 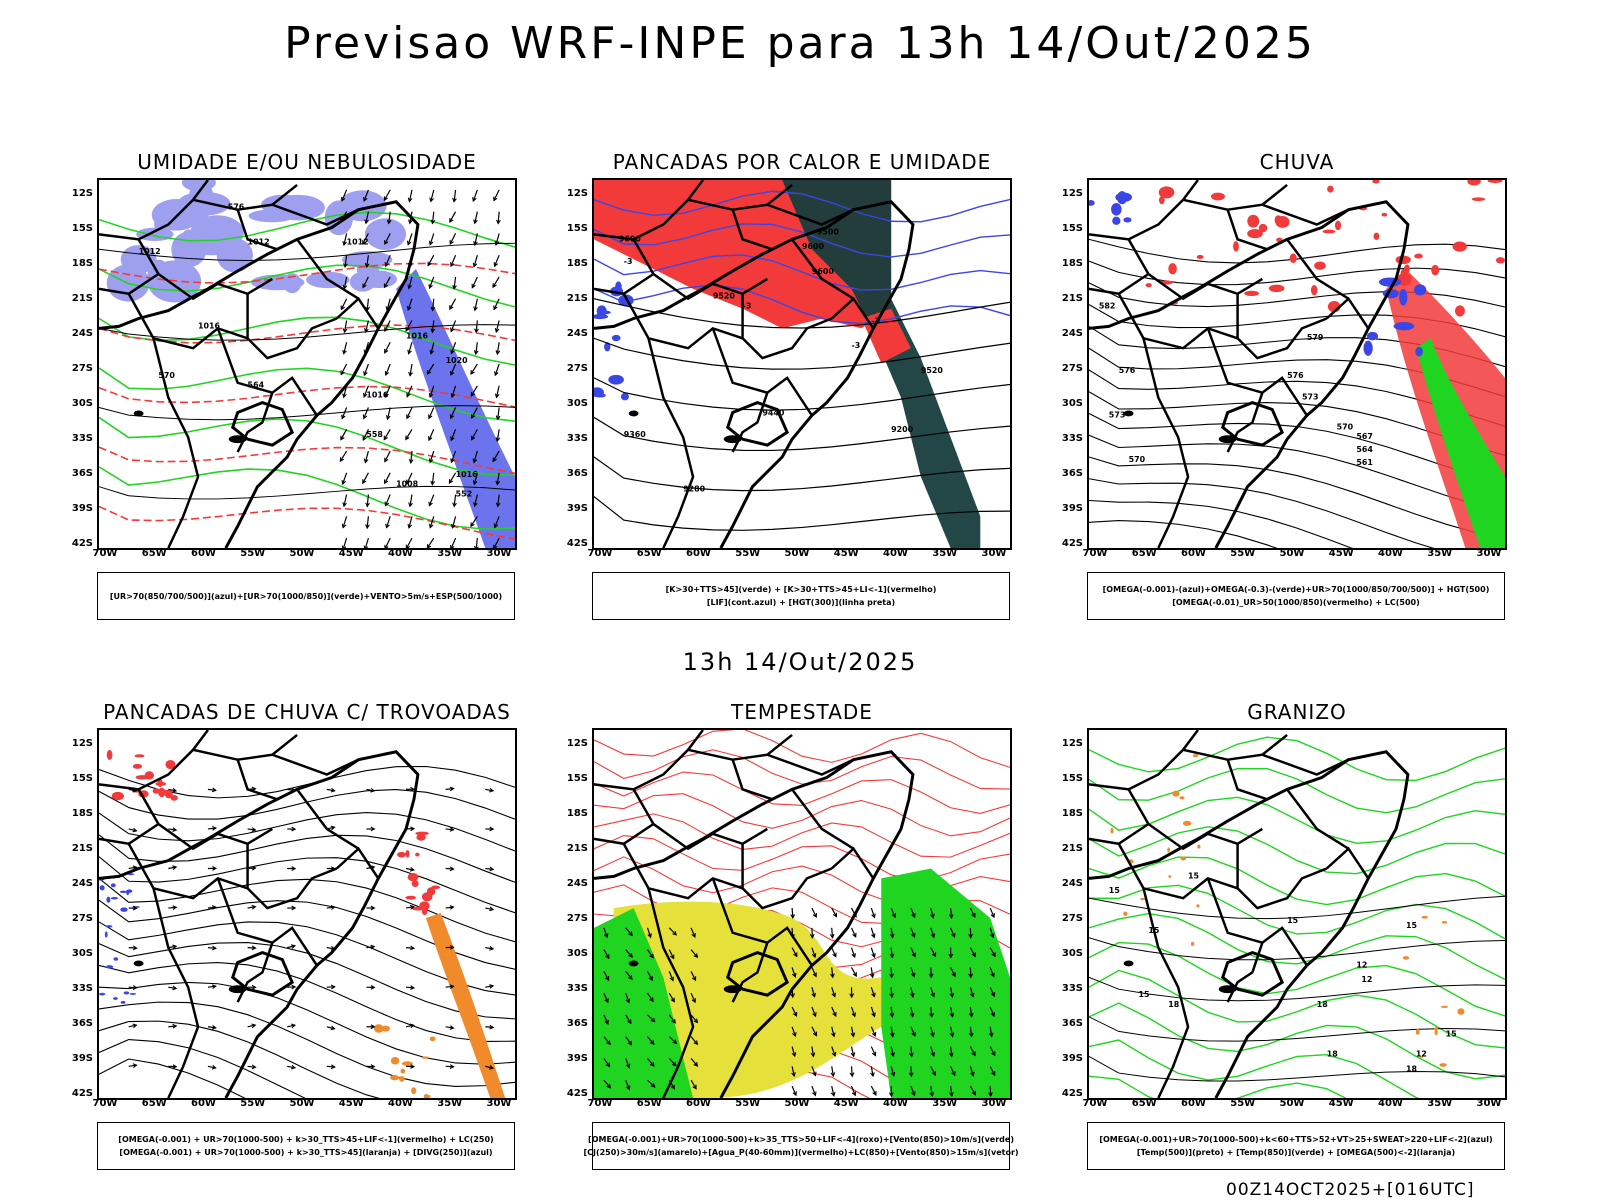 What do you see at coordinates (1297, 162) in the screenshot?
I see `panel-title: CHUVA` at bounding box center [1297, 162].